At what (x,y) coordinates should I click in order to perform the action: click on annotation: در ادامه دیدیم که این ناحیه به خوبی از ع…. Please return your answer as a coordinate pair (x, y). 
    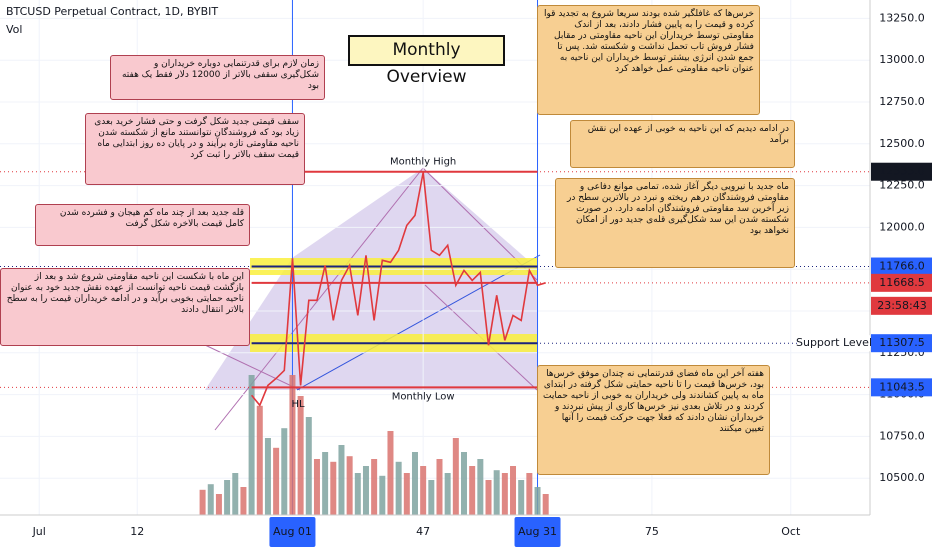
    Looking at the image, I should click on (682, 144).